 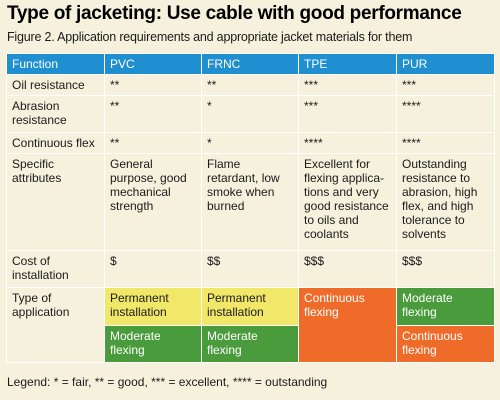 I want to click on cell-frnc: $$, so click(x=250, y=269).